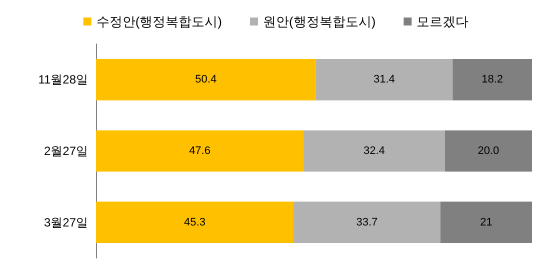  Describe the element at coordinates (66, 151) in the screenshot. I see `y-tick-label: 2월27일` at that location.